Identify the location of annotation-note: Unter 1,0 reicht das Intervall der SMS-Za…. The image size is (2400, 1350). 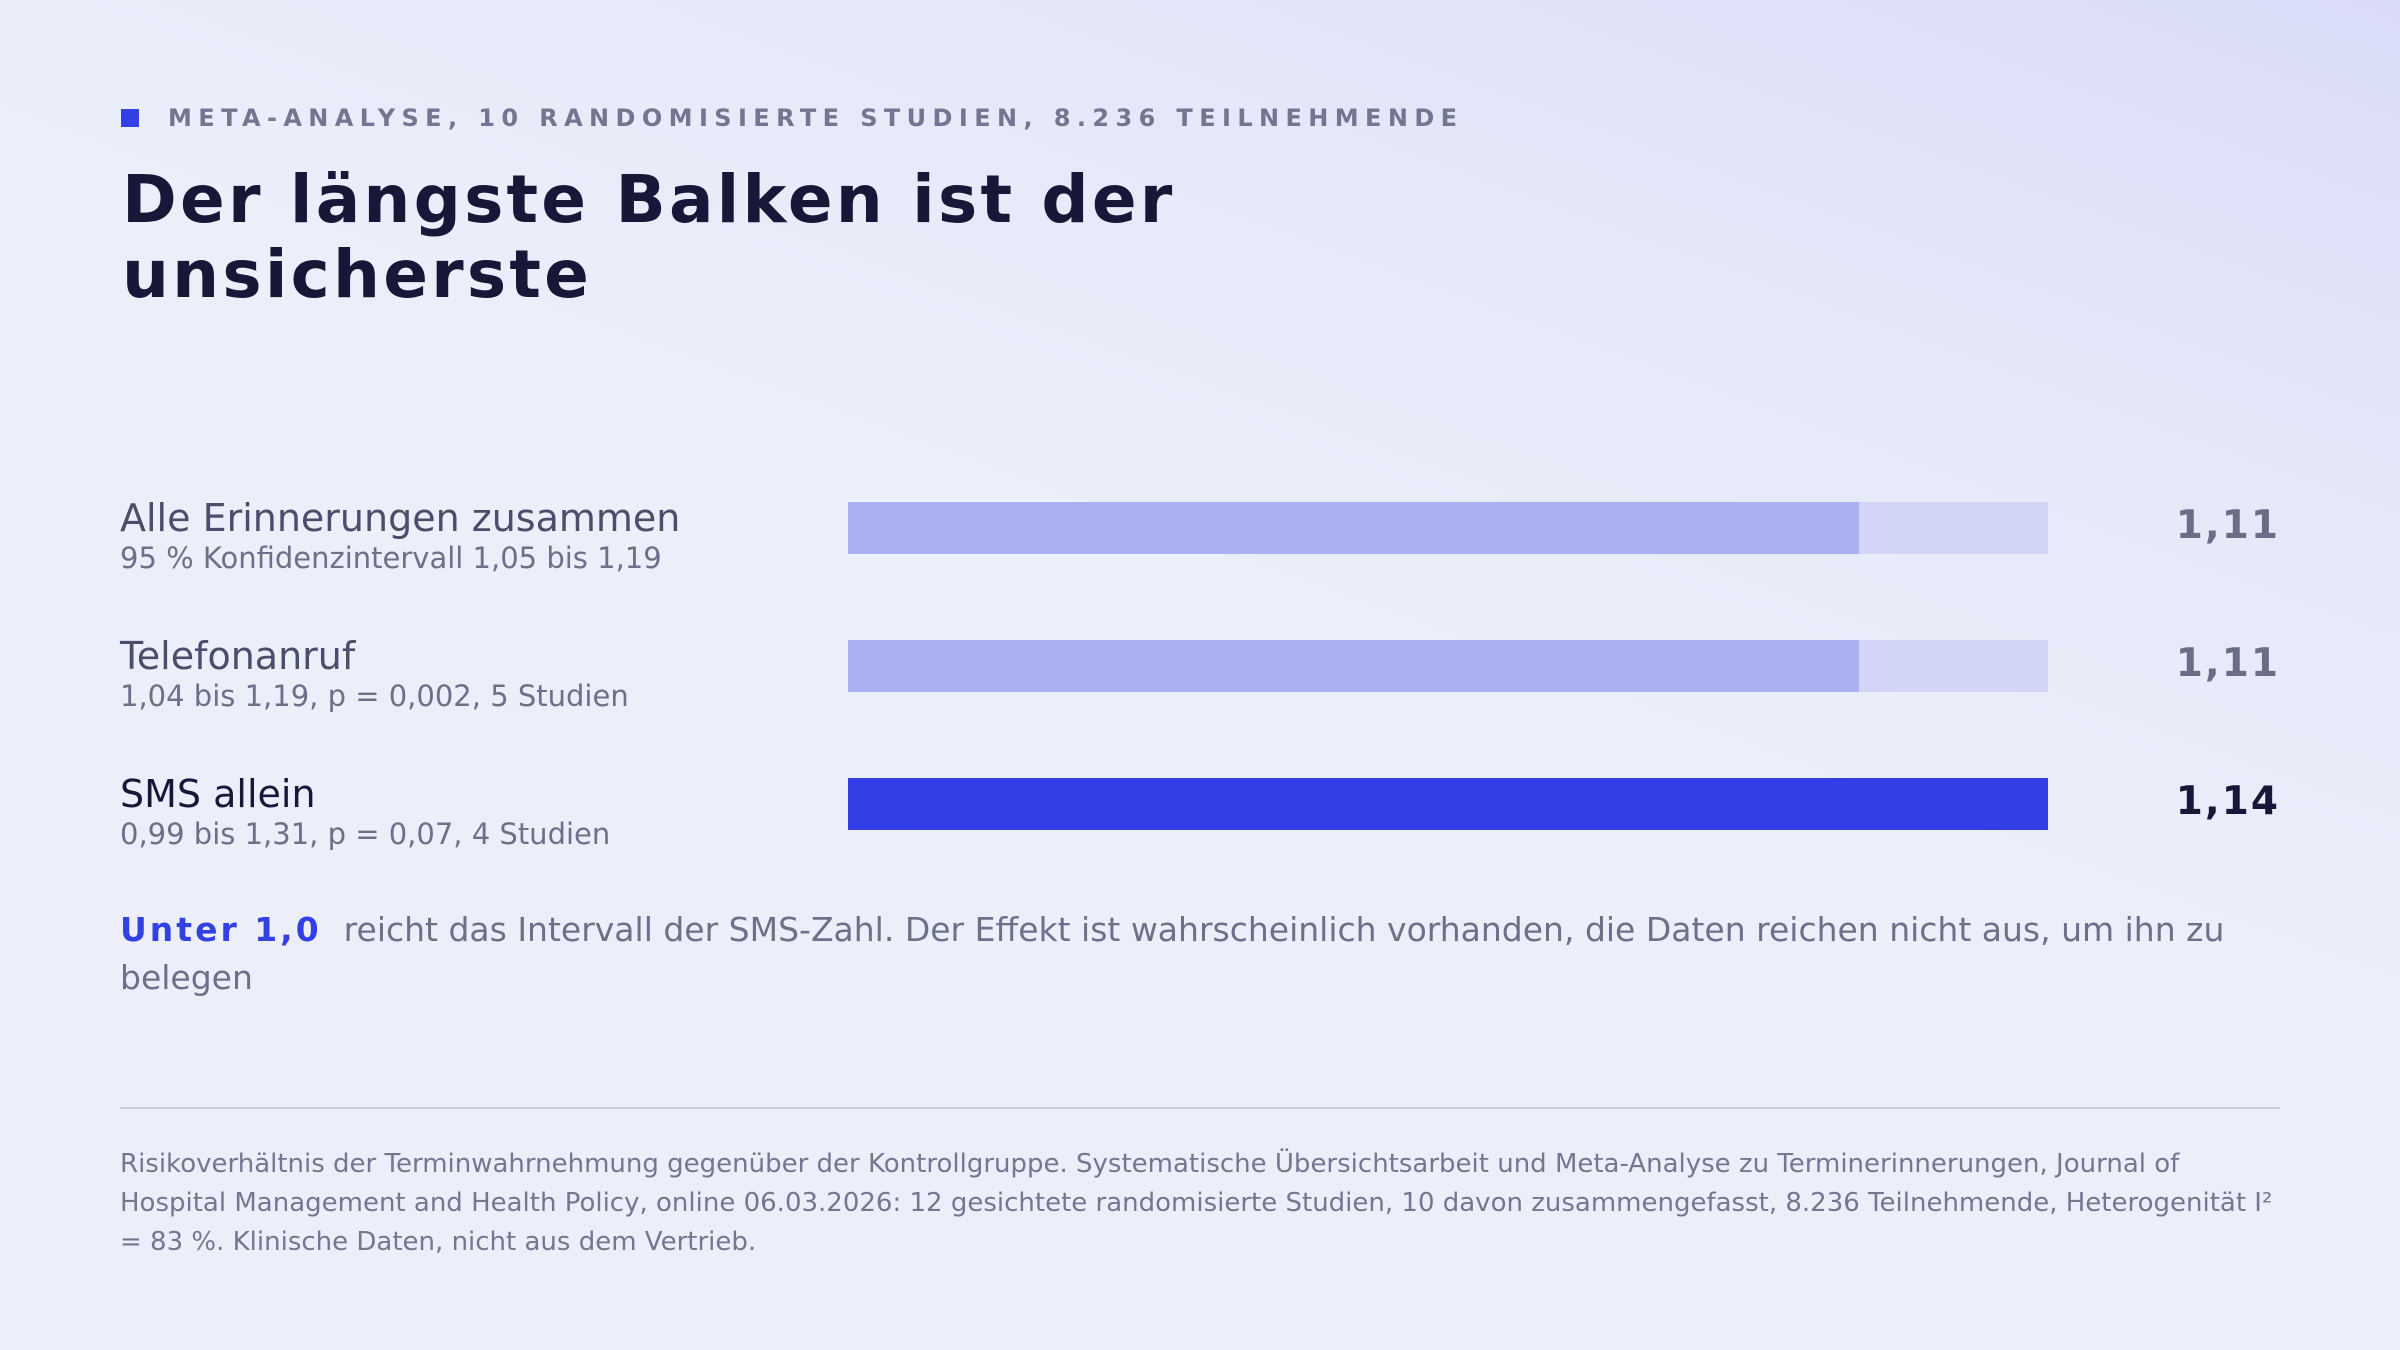
(1200, 954).